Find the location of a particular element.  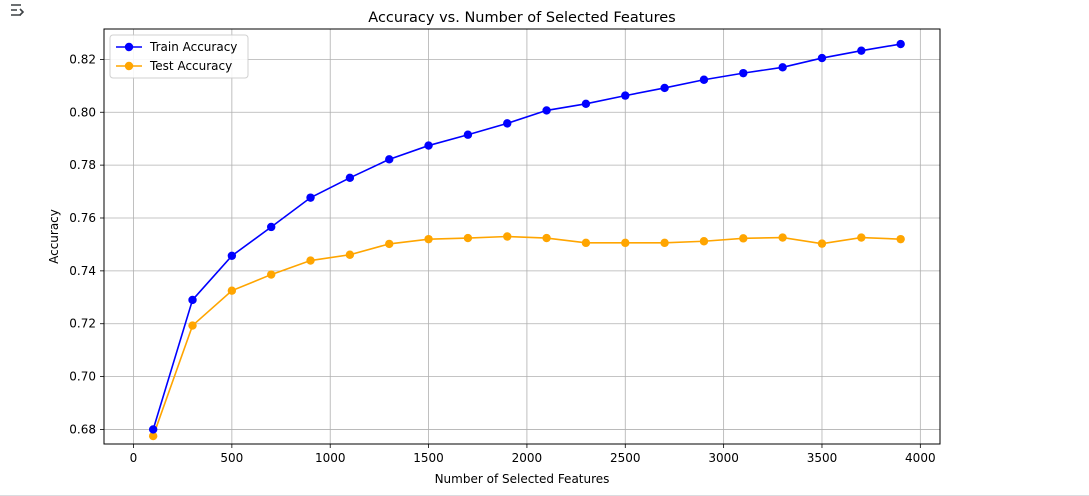

y-tick-label: 0.74 is located at coordinates (82, 271).